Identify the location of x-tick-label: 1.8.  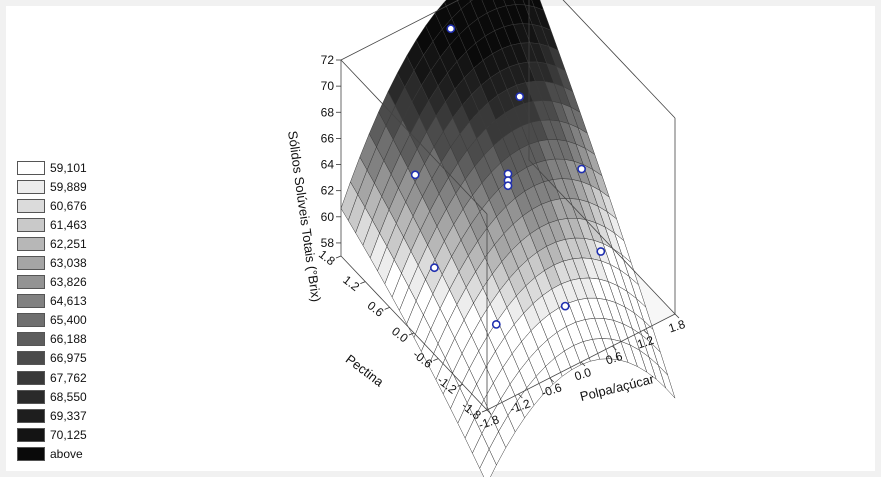
(677, 326).